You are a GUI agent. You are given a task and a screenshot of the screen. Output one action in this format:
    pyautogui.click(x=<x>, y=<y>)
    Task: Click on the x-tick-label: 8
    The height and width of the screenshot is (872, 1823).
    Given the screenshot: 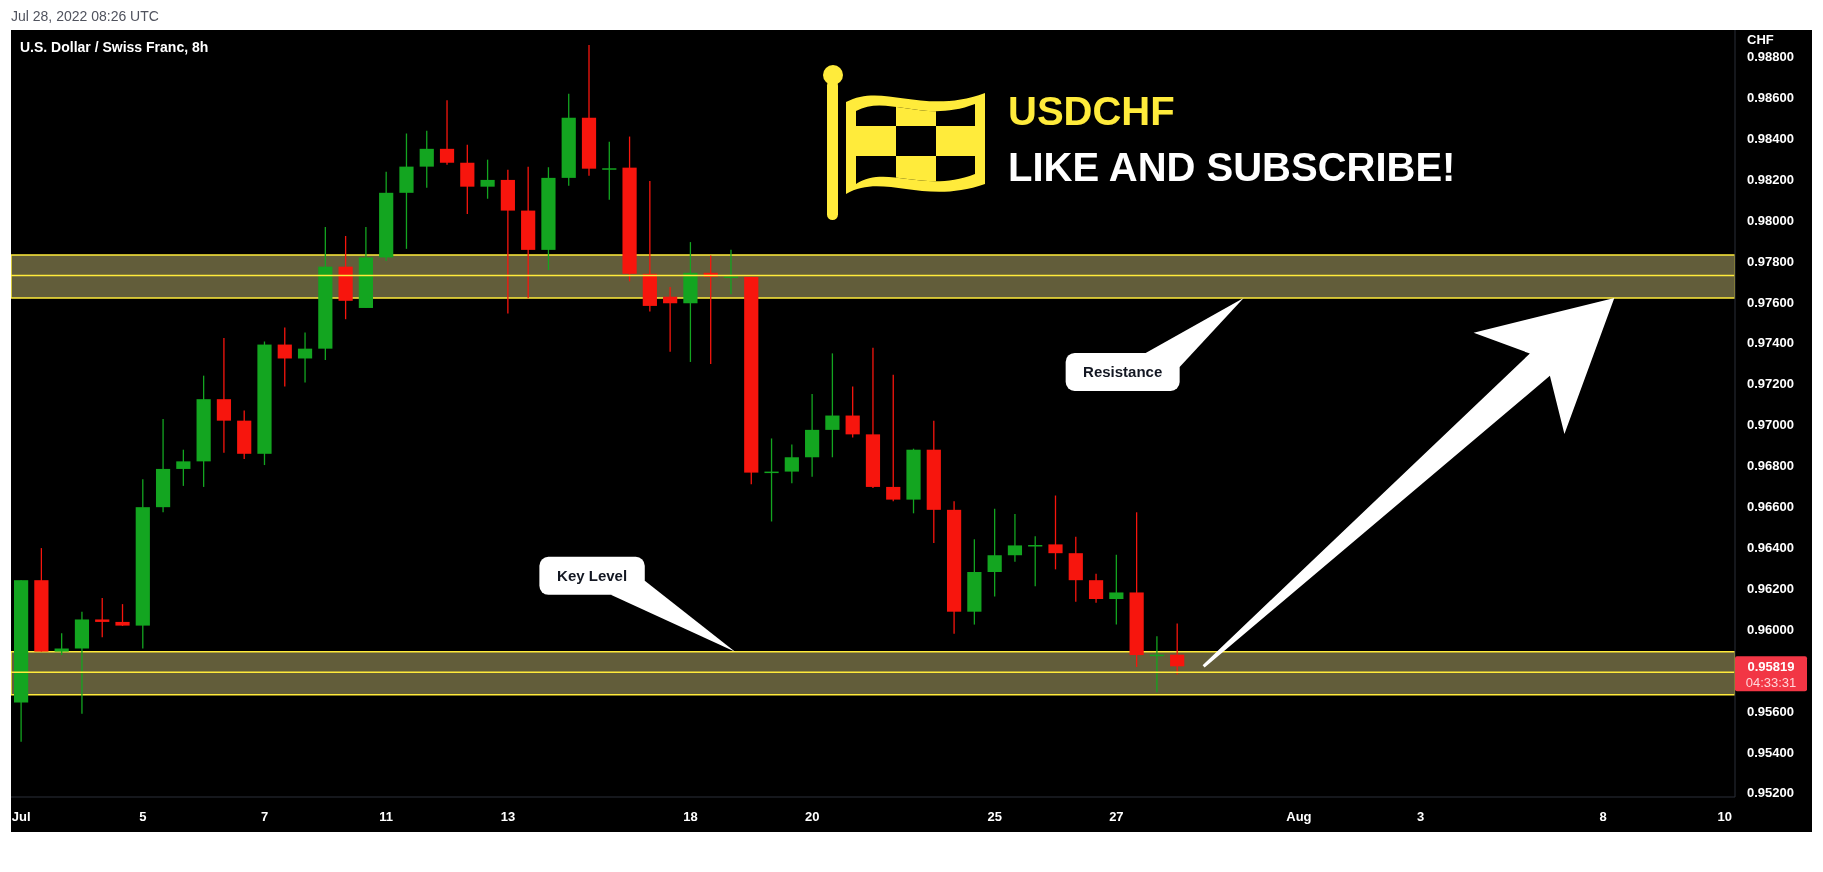 What is the action you would take?
    pyautogui.click(x=1603, y=816)
    